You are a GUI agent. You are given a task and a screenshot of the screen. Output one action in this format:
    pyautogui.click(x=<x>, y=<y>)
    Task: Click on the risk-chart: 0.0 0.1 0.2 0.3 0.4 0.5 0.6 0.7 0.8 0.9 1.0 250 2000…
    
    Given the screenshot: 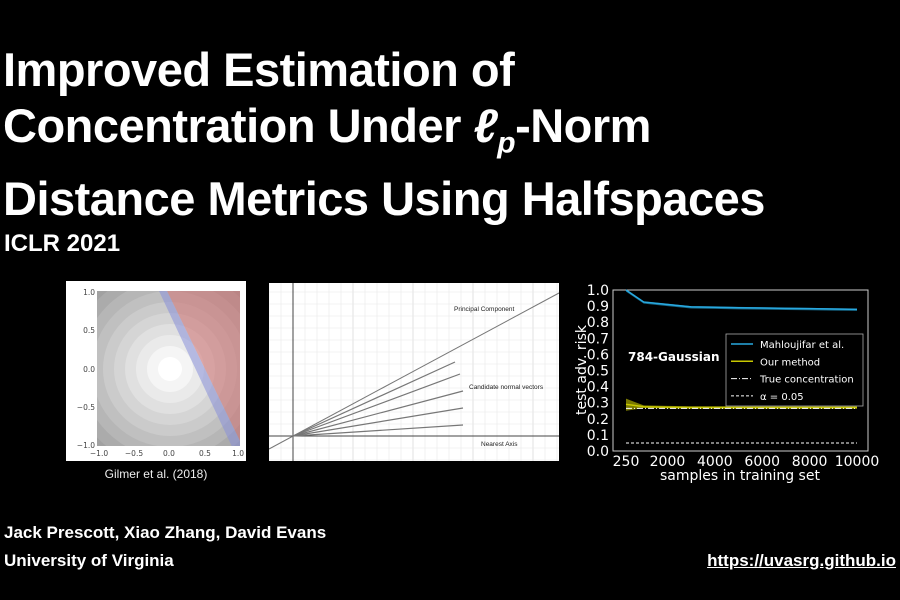 What is the action you would take?
    pyautogui.click(x=725, y=385)
    